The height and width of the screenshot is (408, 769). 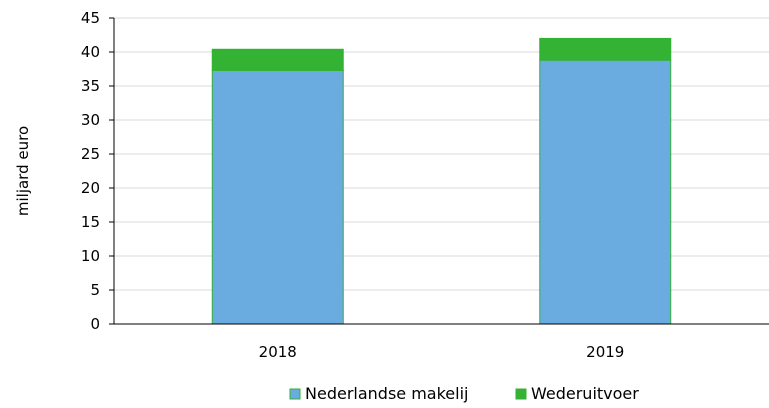 What do you see at coordinates (442, 352) in the screenshot?
I see `x-tick-labels: 2018 2019` at bounding box center [442, 352].